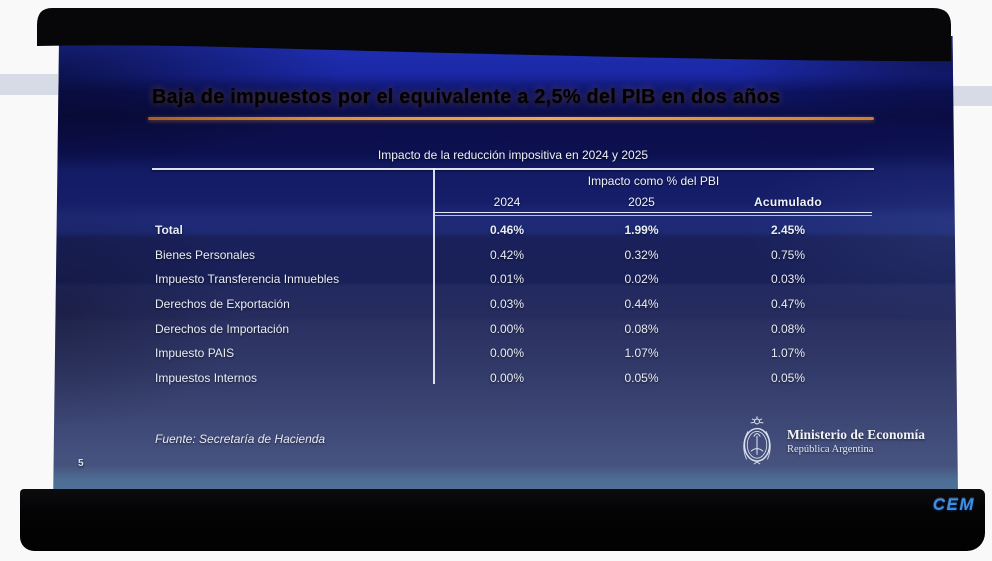 Image resolution: width=992 pixels, height=561 pixels. I want to click on row-value: 0.47%, so click(788, 304).